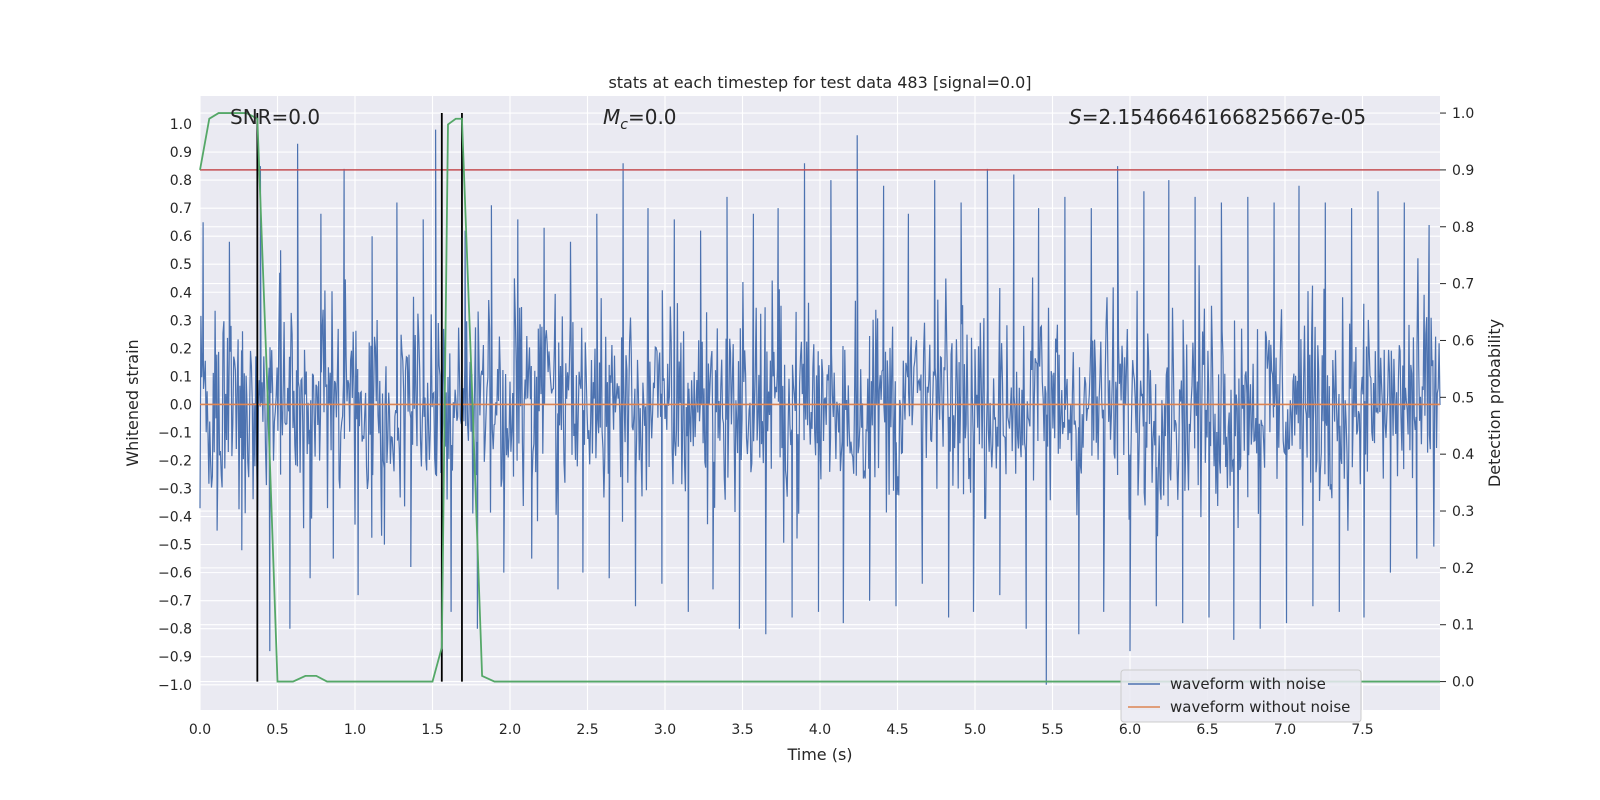  Describe the element at coordinates (1463, 341) in the screenshot. I see `y-right-tick-label: 0.6` at that location.